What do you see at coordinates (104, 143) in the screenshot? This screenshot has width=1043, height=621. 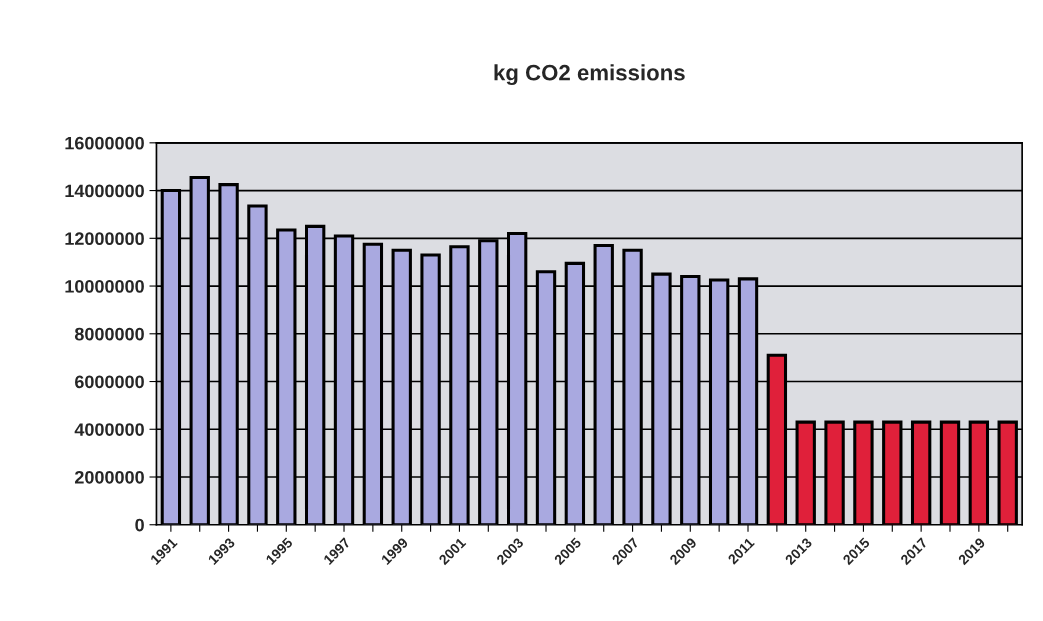 I see `y-tick-label: 16000000` at bounding box center [104, 143].